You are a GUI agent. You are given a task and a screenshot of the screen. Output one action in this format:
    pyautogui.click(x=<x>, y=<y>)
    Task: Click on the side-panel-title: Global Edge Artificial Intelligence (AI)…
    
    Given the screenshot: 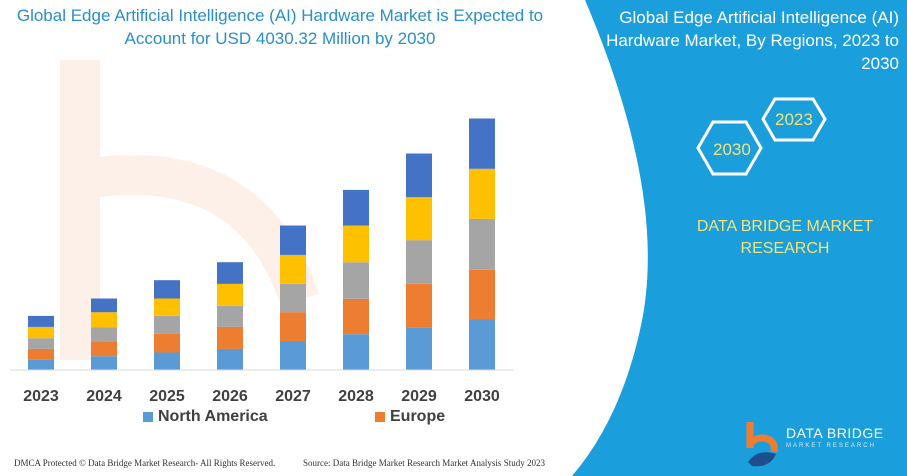 What is the action you would take?
    pyautogui.click(x=752, y=40)
    